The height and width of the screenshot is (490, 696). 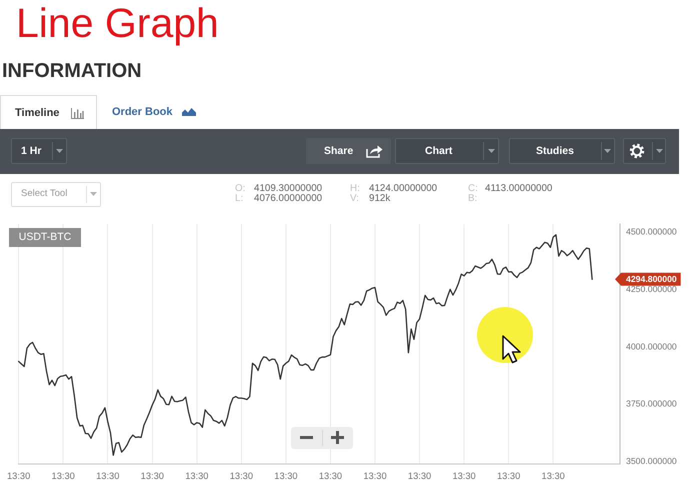 I want to click on text: 4109.30000000, so click(x=288, y=188).